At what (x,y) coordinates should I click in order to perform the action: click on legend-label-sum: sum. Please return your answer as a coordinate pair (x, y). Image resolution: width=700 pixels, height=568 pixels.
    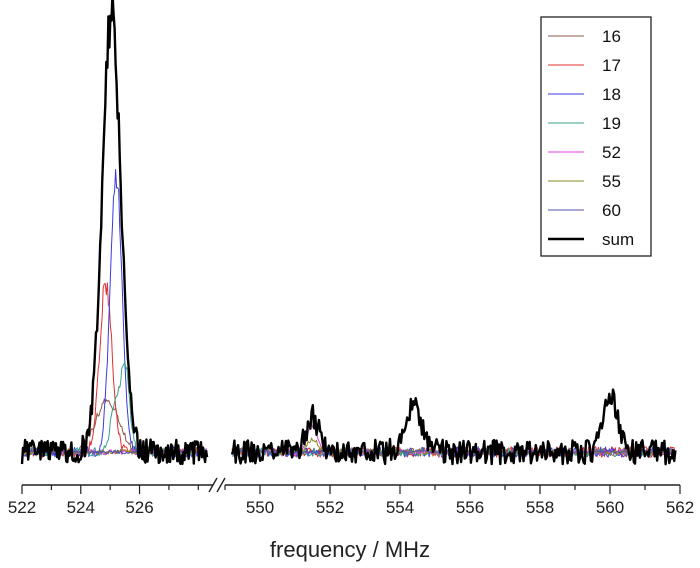
    Looking at the image, I should click on (618, 239).